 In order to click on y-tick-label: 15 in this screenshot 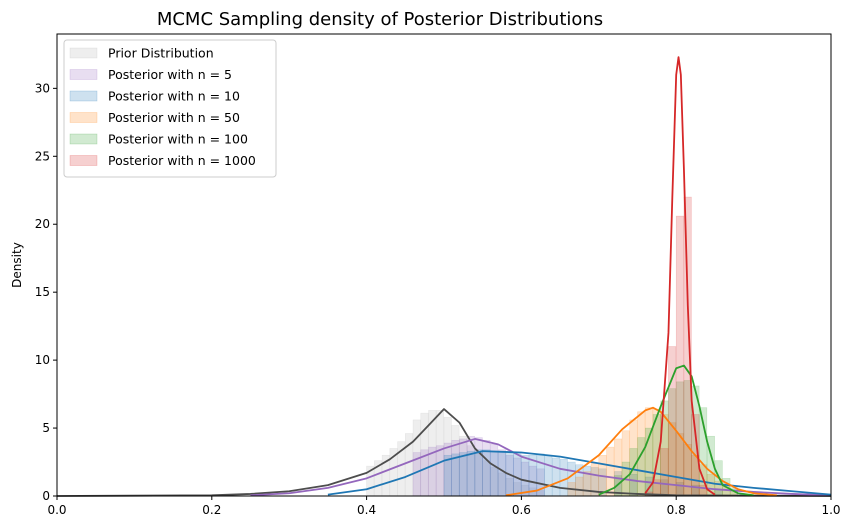, I will do `click(42, 292)`.